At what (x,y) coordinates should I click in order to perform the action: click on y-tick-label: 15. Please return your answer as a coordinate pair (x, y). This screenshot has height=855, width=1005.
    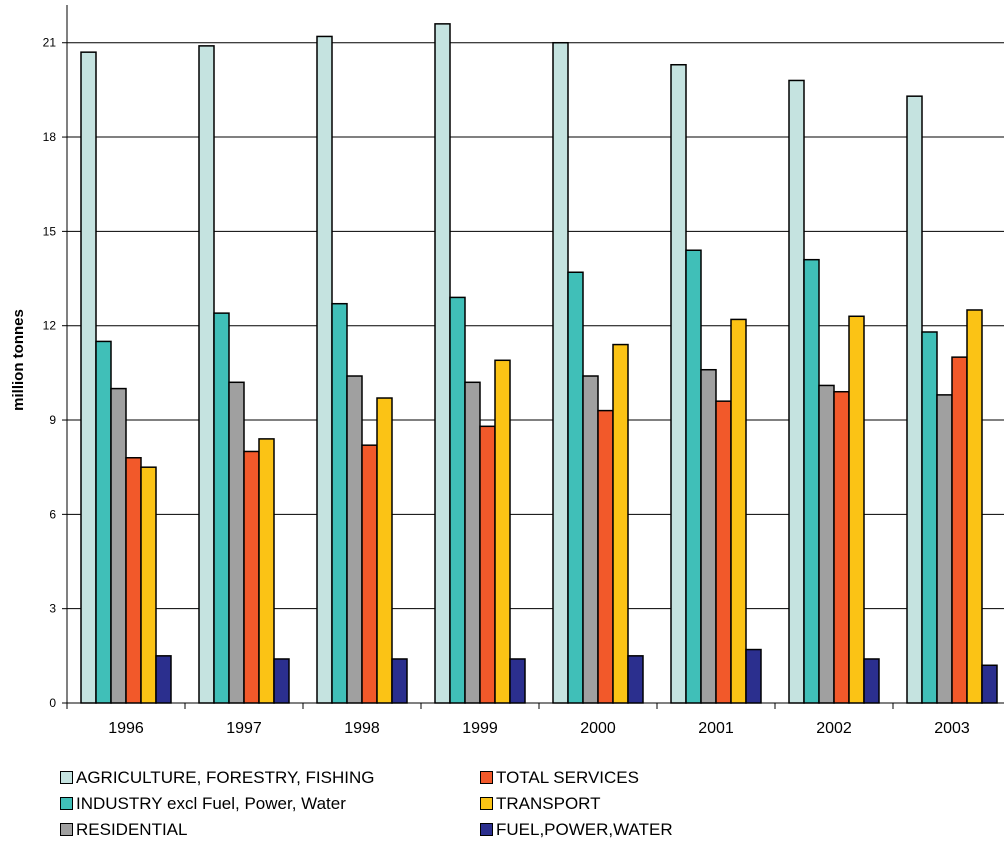
    Looking at the image, I should click on (50, 231).